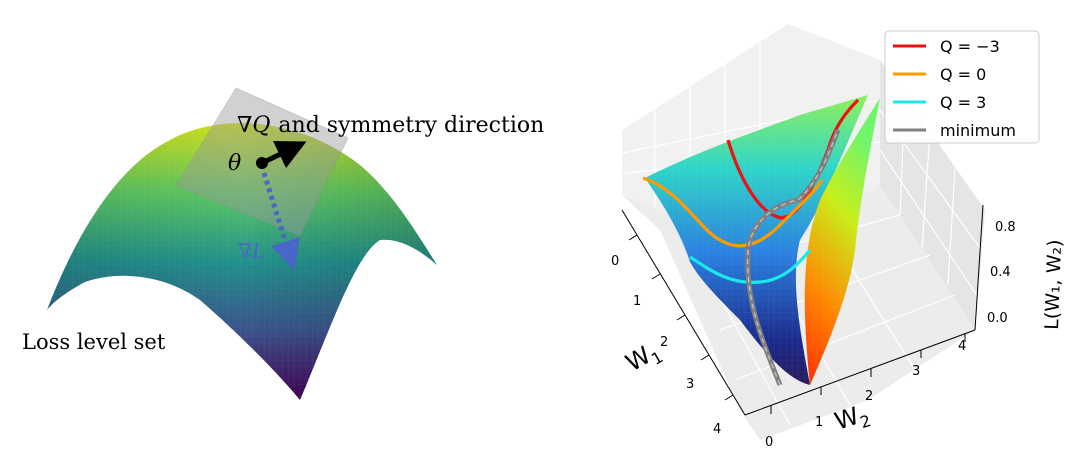  What do you see at coordinates (769, 442) in the screenshot?
I see `w2-tick-0: 0` at bounding box center [769, 442].